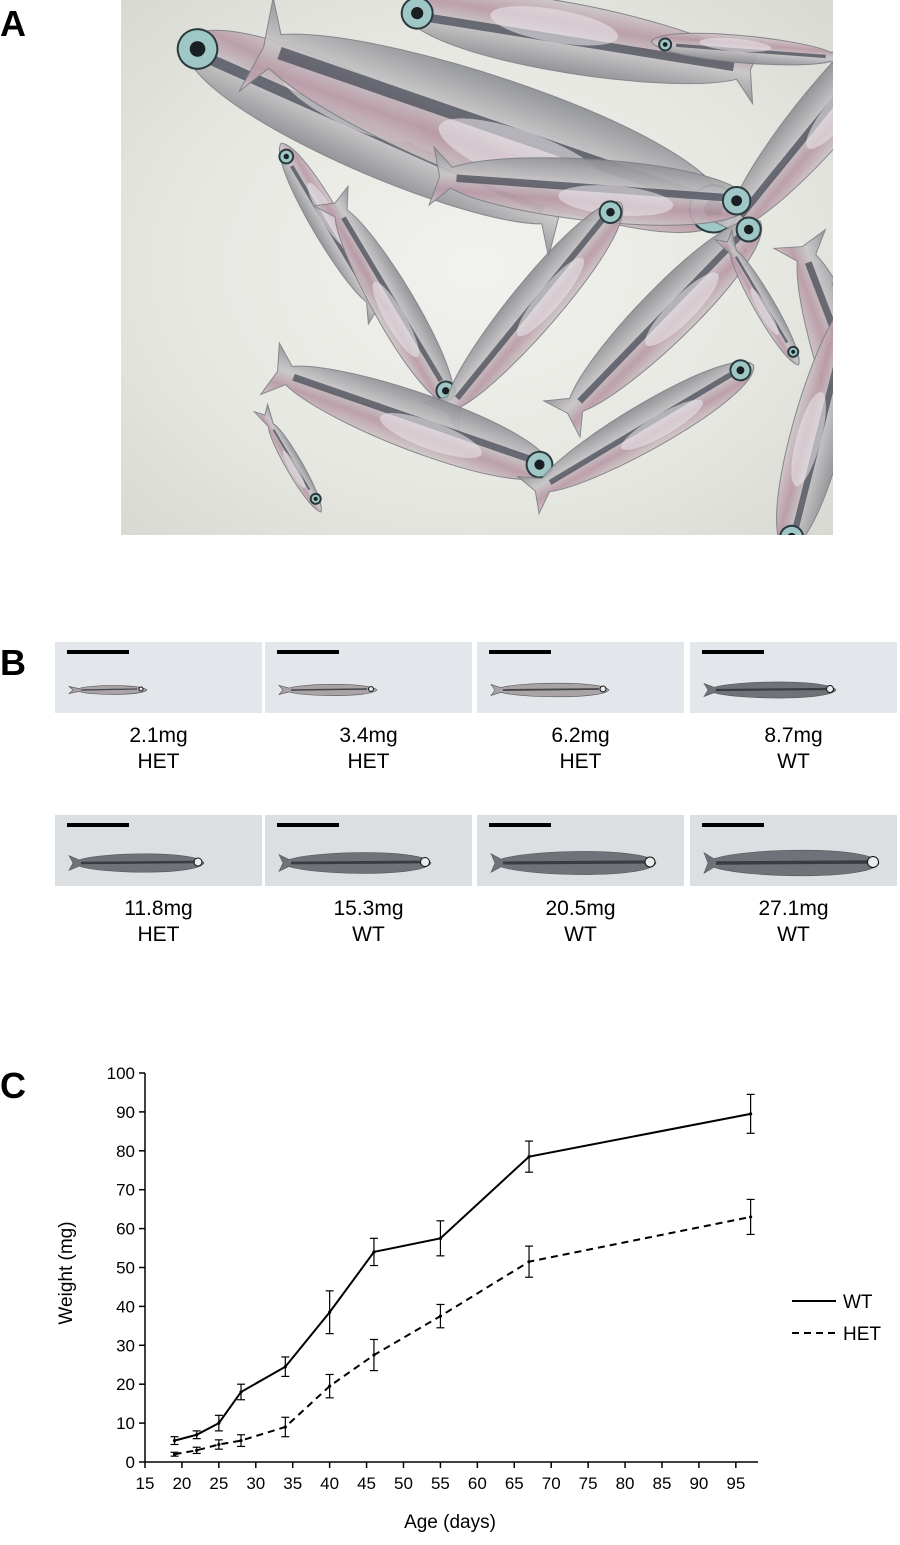 This screenshot has width=900, height=1545. I want to click on y-tick-label: 50, so click(125, 1268).